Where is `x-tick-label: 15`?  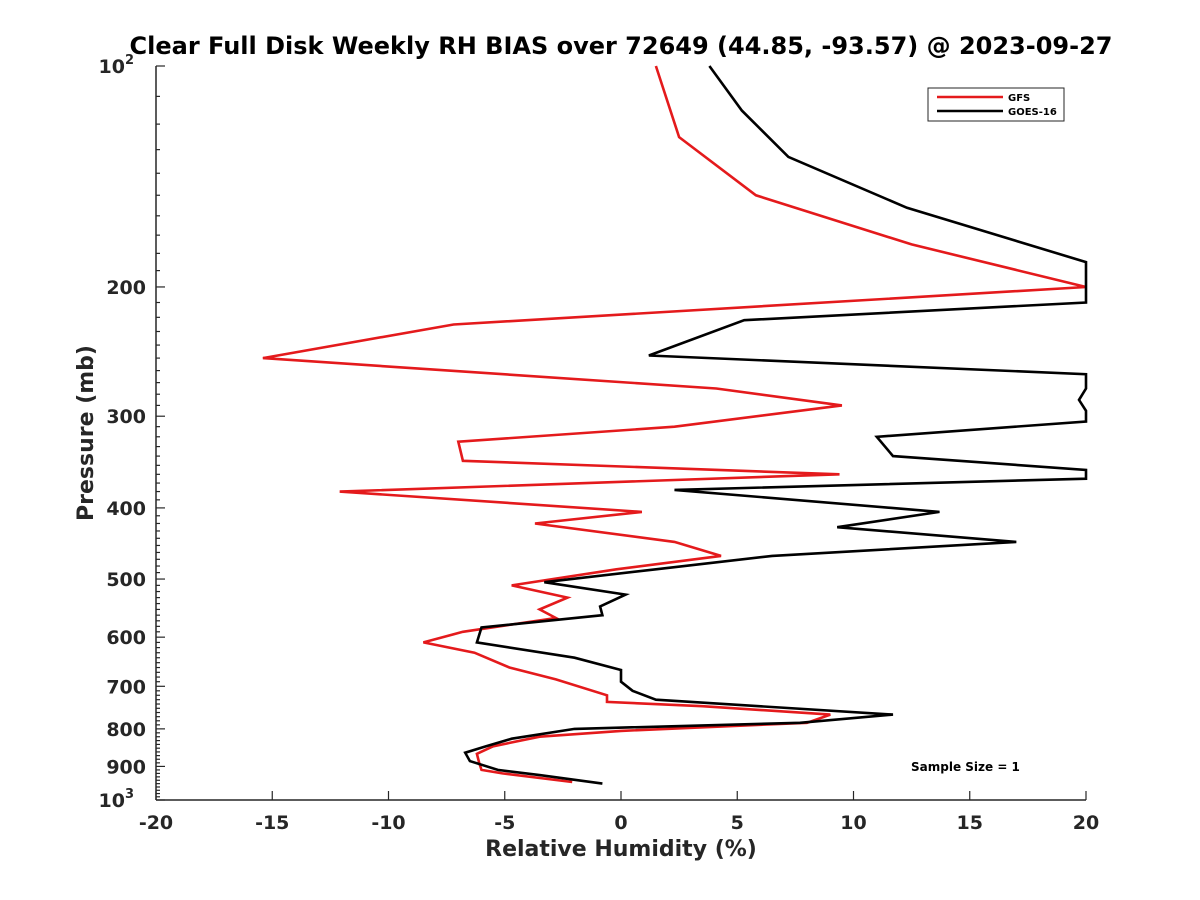 x-tick-label: 15 is located at coordinates (970, 823).